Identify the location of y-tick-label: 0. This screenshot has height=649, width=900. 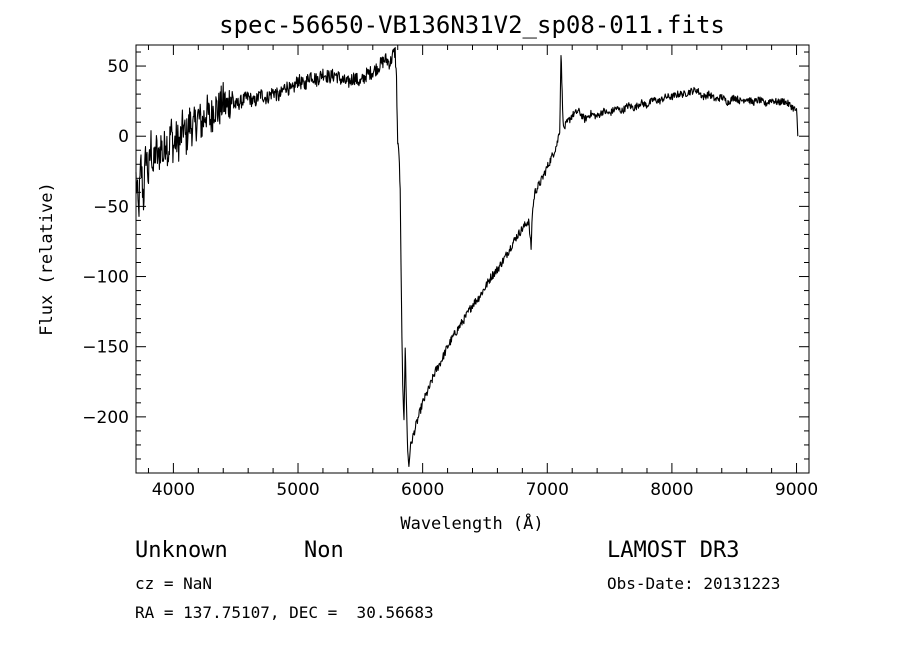
(123, 137).